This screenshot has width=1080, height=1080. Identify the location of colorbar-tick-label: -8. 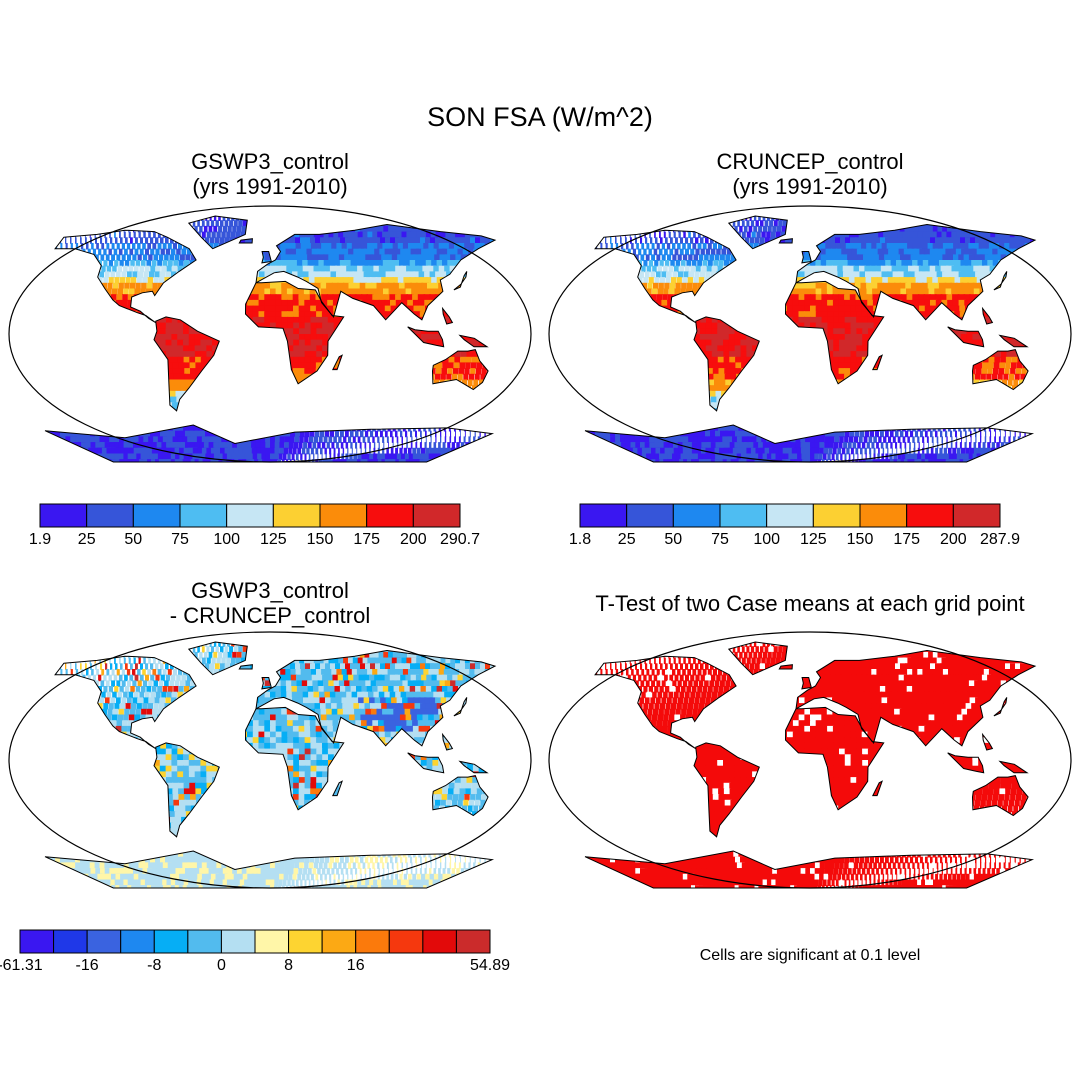
(154, 965).